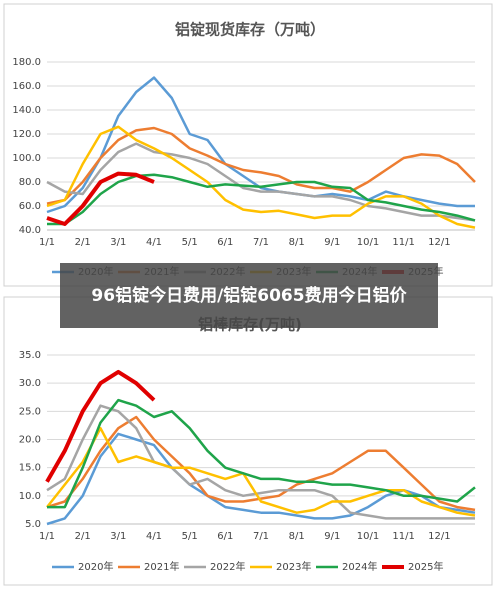 This screenshot has width=500, height=593. Describe the element at coordinates (30, 206) in the screenshot. I see `y-tick-label: 60.0` at that location.